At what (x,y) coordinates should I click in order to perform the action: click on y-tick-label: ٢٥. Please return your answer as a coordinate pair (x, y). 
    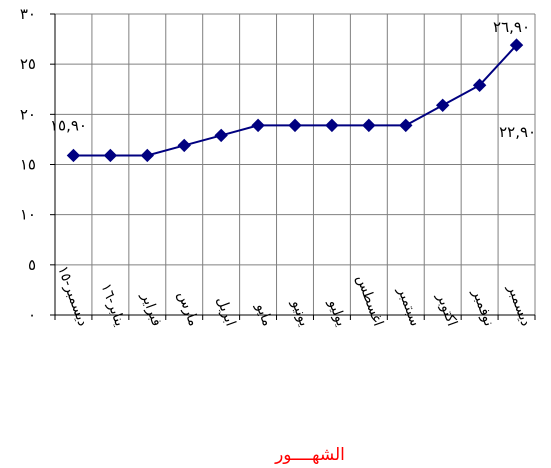
    Looking at the image, I should click on (28, 64).